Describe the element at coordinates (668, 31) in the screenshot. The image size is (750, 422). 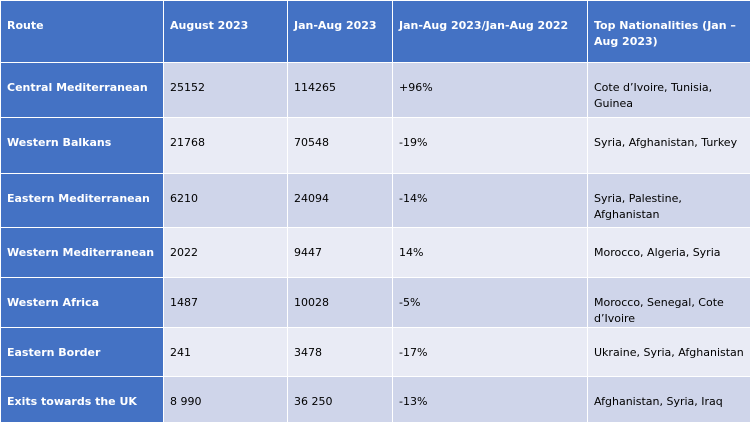
I see `header-cell: Top Nationalities (Jan – Aug 2023)` at that location.